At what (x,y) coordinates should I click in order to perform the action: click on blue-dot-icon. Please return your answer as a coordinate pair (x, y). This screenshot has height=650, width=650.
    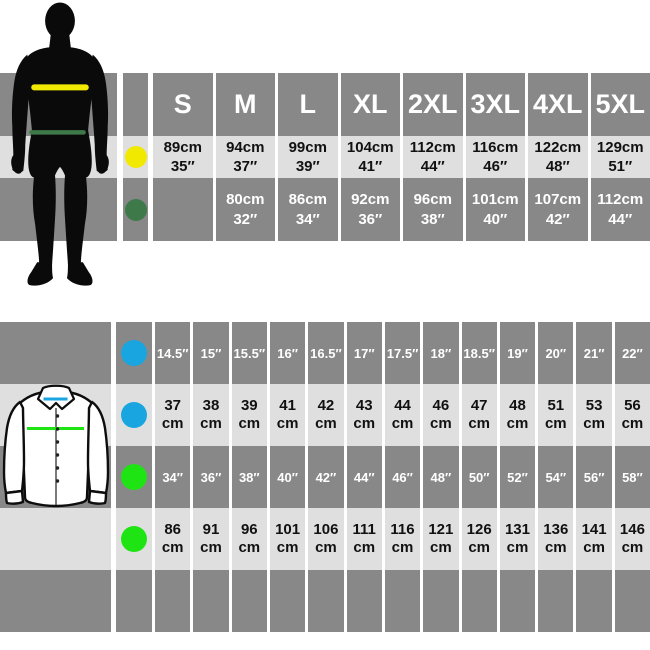
    Looking at the image, I should click on (134, 353).